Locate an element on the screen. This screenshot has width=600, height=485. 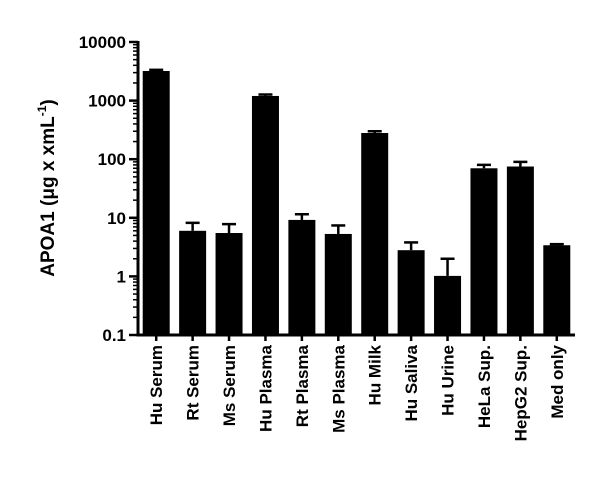
y-tick-label: 1000 is located at coordinates (107, 101).